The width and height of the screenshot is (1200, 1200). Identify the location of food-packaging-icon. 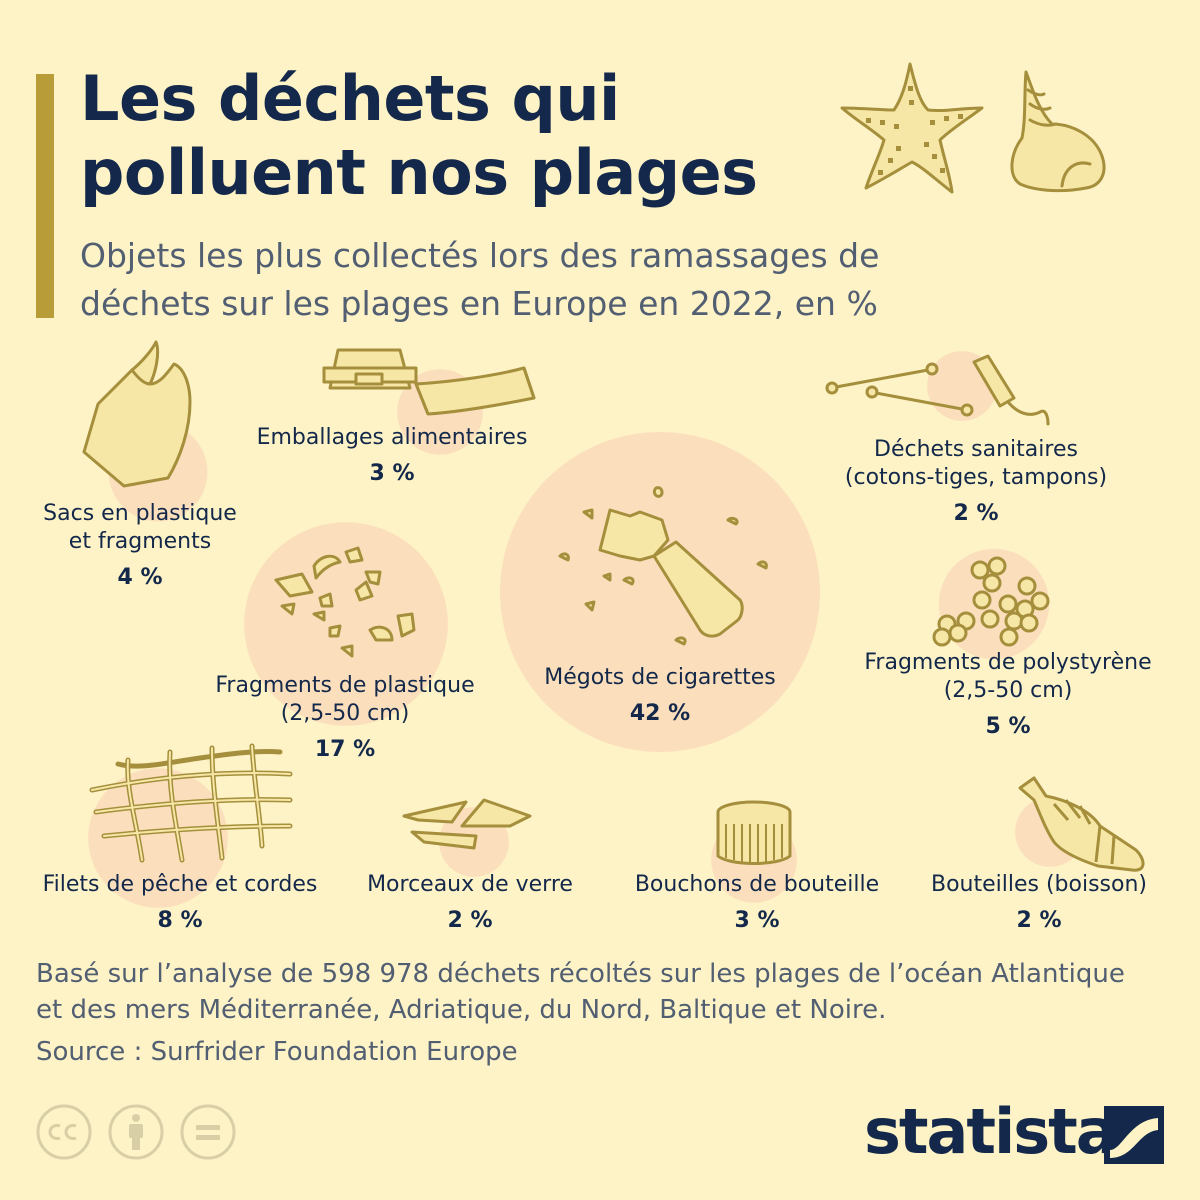
(429, 382).